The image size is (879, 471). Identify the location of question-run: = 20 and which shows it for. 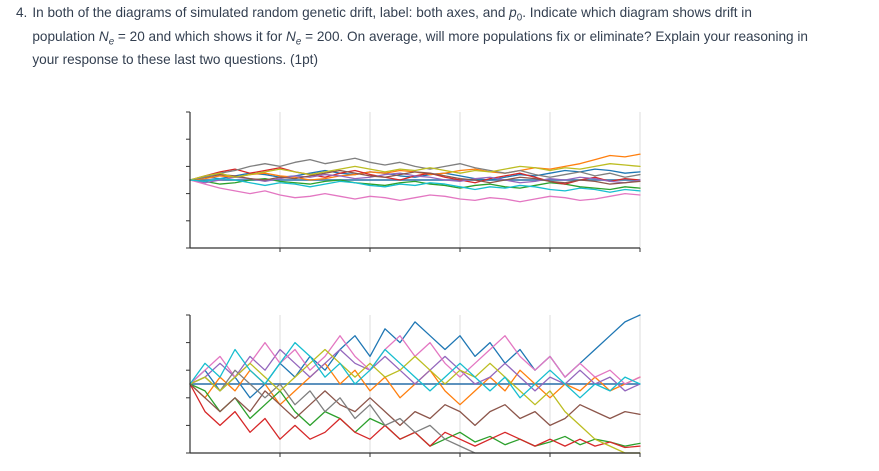
(200, 36).